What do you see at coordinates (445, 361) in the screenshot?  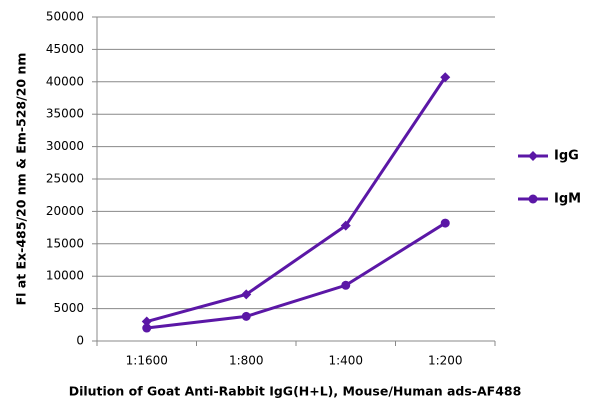 I see `x-tick-label: 1:200` at bounding box center [445, 361].